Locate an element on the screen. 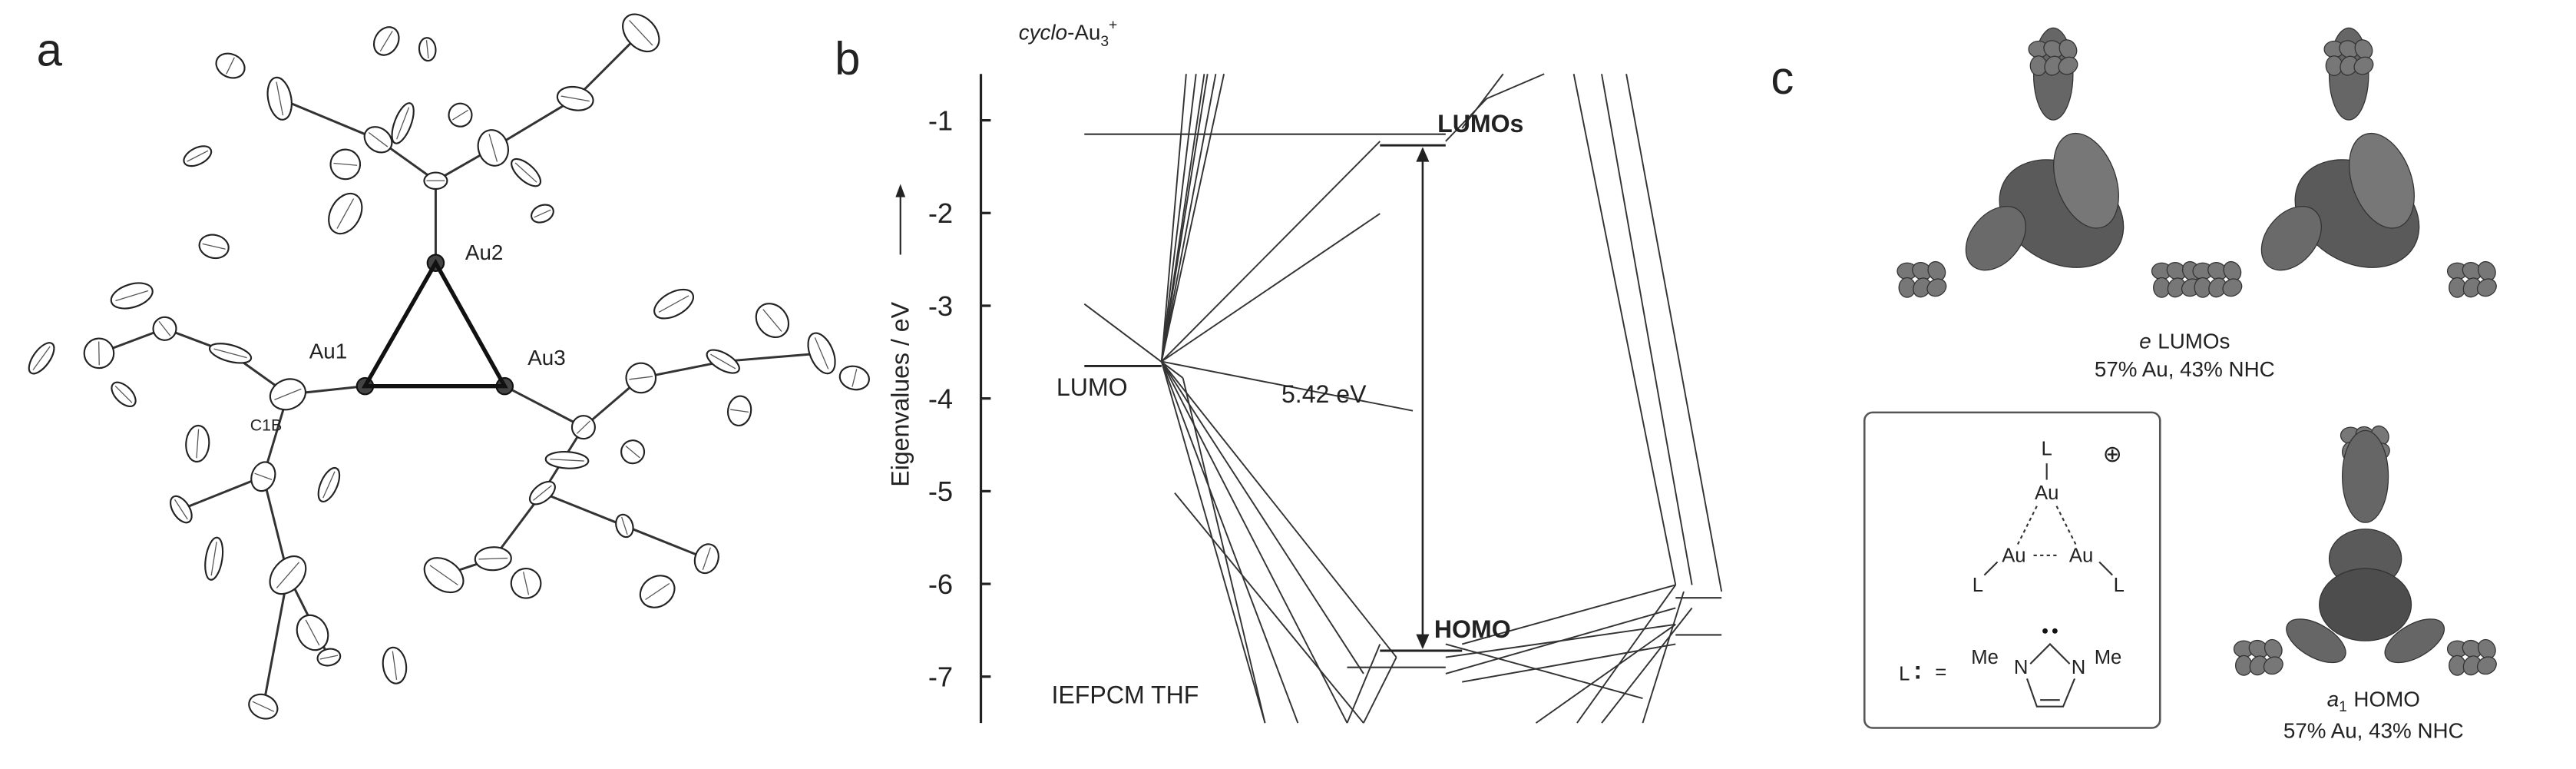 The width and height of the screenshot is (2576, 769). caption-text: HOMO is located at coordinates (2386, 699).